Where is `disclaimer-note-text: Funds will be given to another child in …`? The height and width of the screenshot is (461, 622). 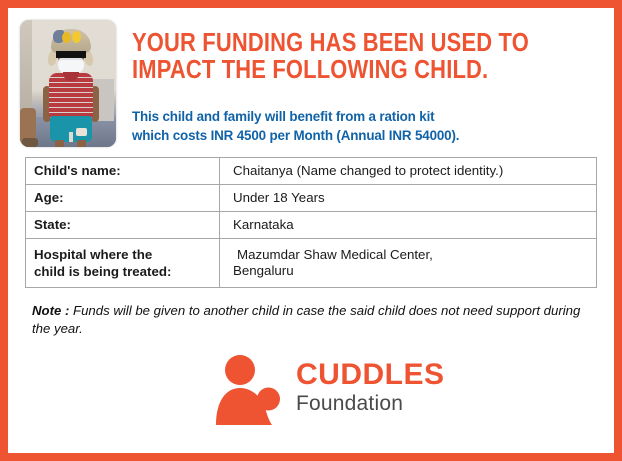 disclaimer-note-text: Funds will be given to another child in … is located at coordinates (306, 319).